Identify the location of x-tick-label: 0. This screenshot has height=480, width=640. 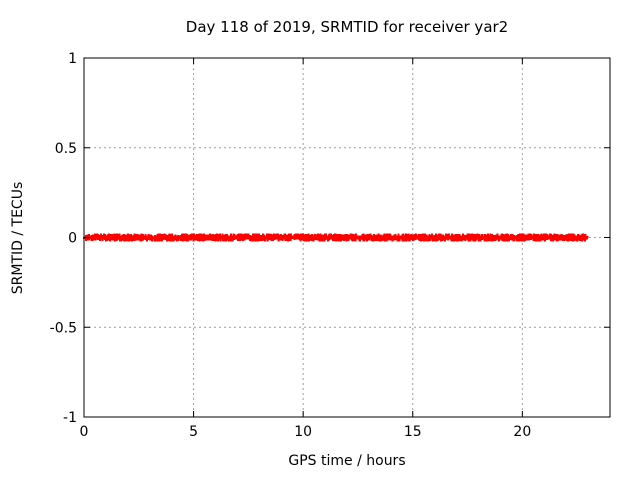
(84, 432).